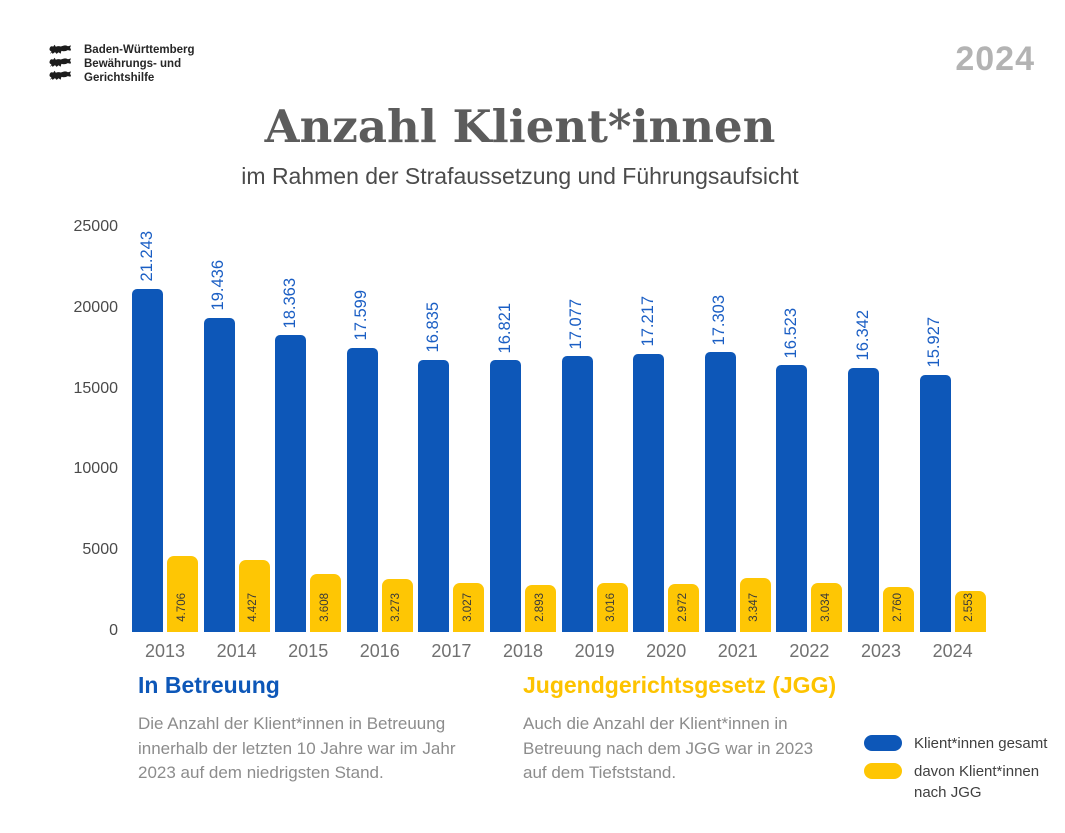 This screenshot has width=1065, height=833. Describe the element at coordinates (737, 651) in the screenshot. I see `x-axis-year-label: 2021` at that location.